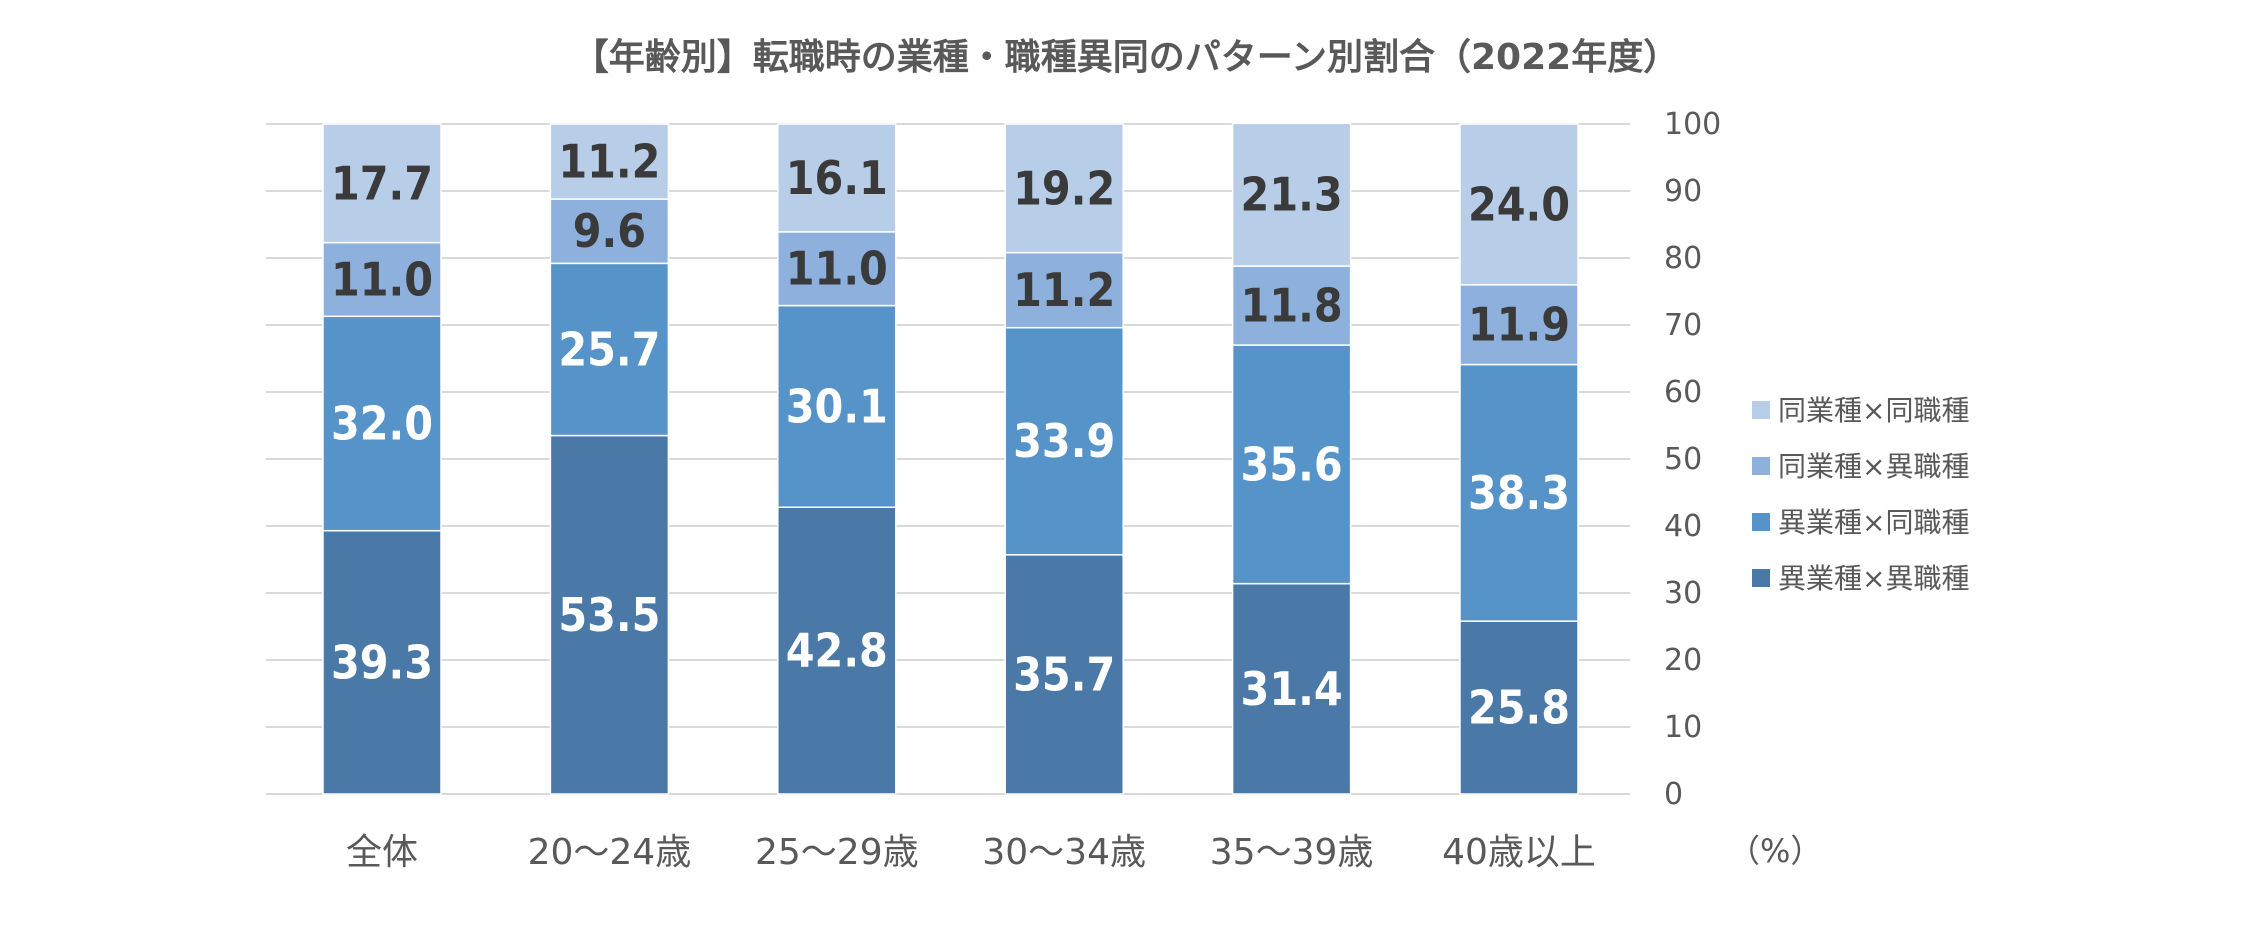  I want to click on x-tick-label: 40歳以上, so click(1519, 852).